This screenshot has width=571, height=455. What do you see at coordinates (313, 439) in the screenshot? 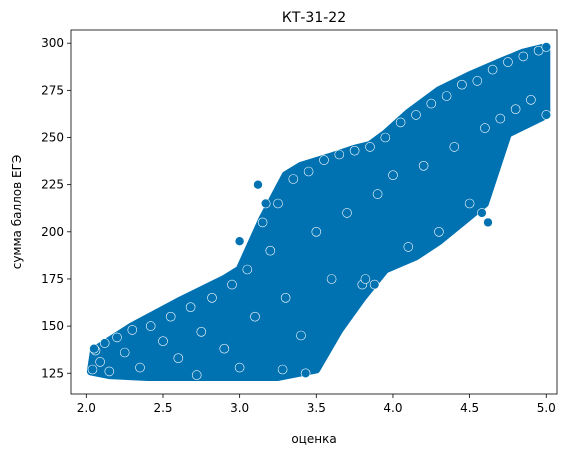
I see `x-axis-label: оценка` at bounding box center [313, 439].